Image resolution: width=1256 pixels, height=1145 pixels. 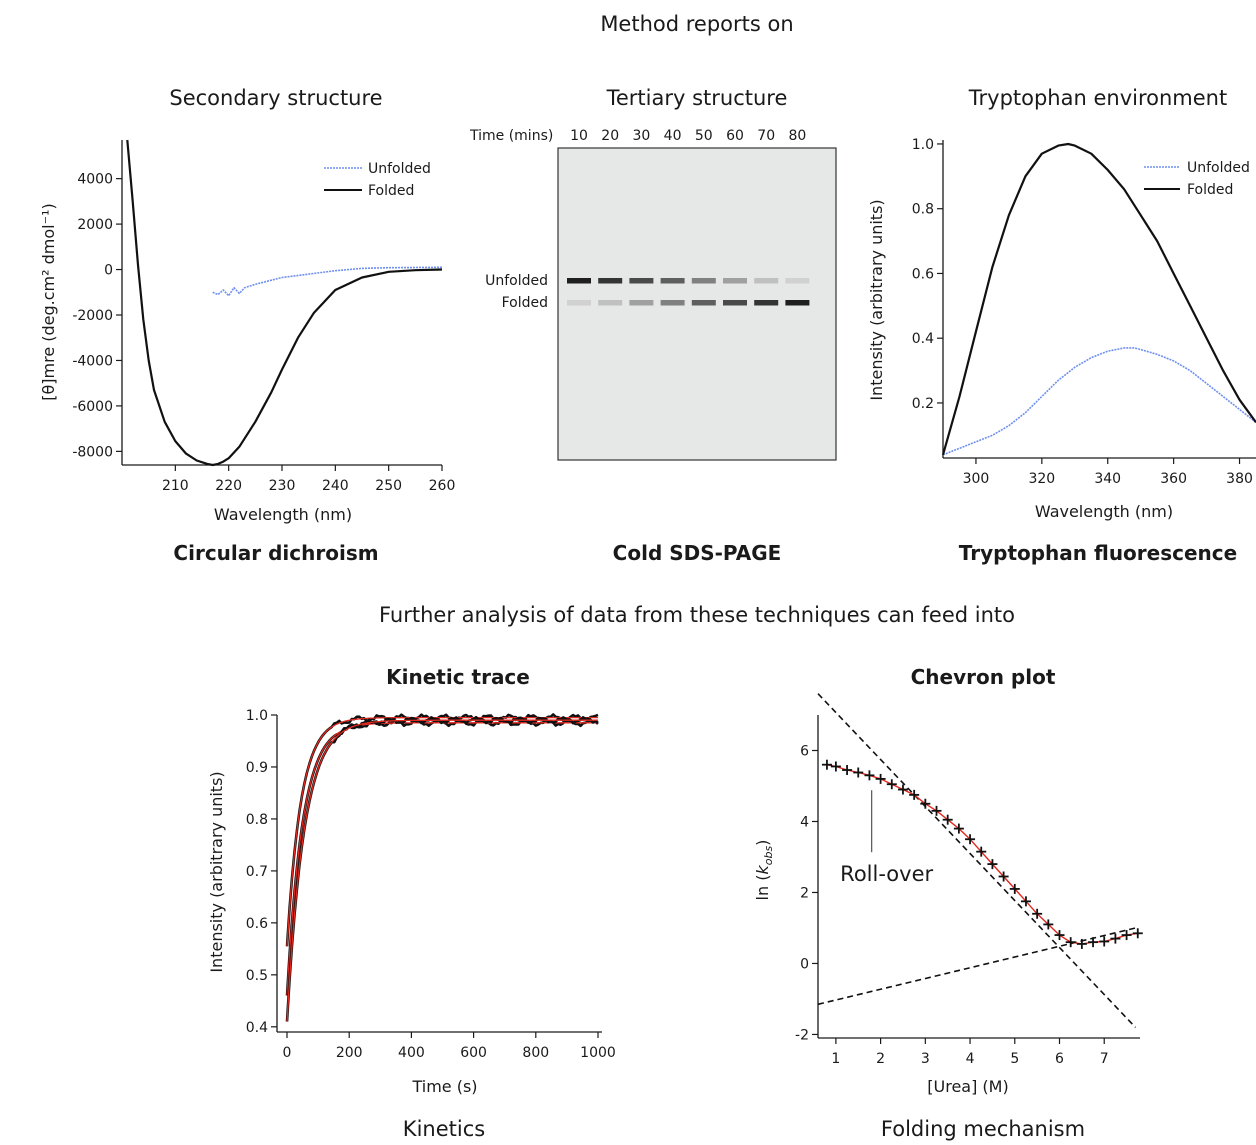 What do you see at coordinates (216, 871) in the screenshot?
I see `kinetic-ylabel: Intensity (arbitrary units)` at bounding box center [216, 871].